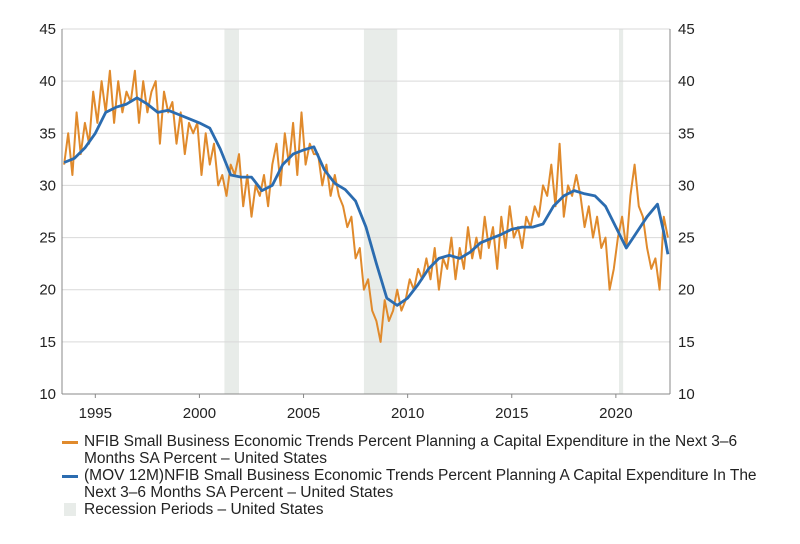 Image resolution: width=800 pixels, height=544 pixels. I want to click on x-tick-label: 2015, so click(511, 413).